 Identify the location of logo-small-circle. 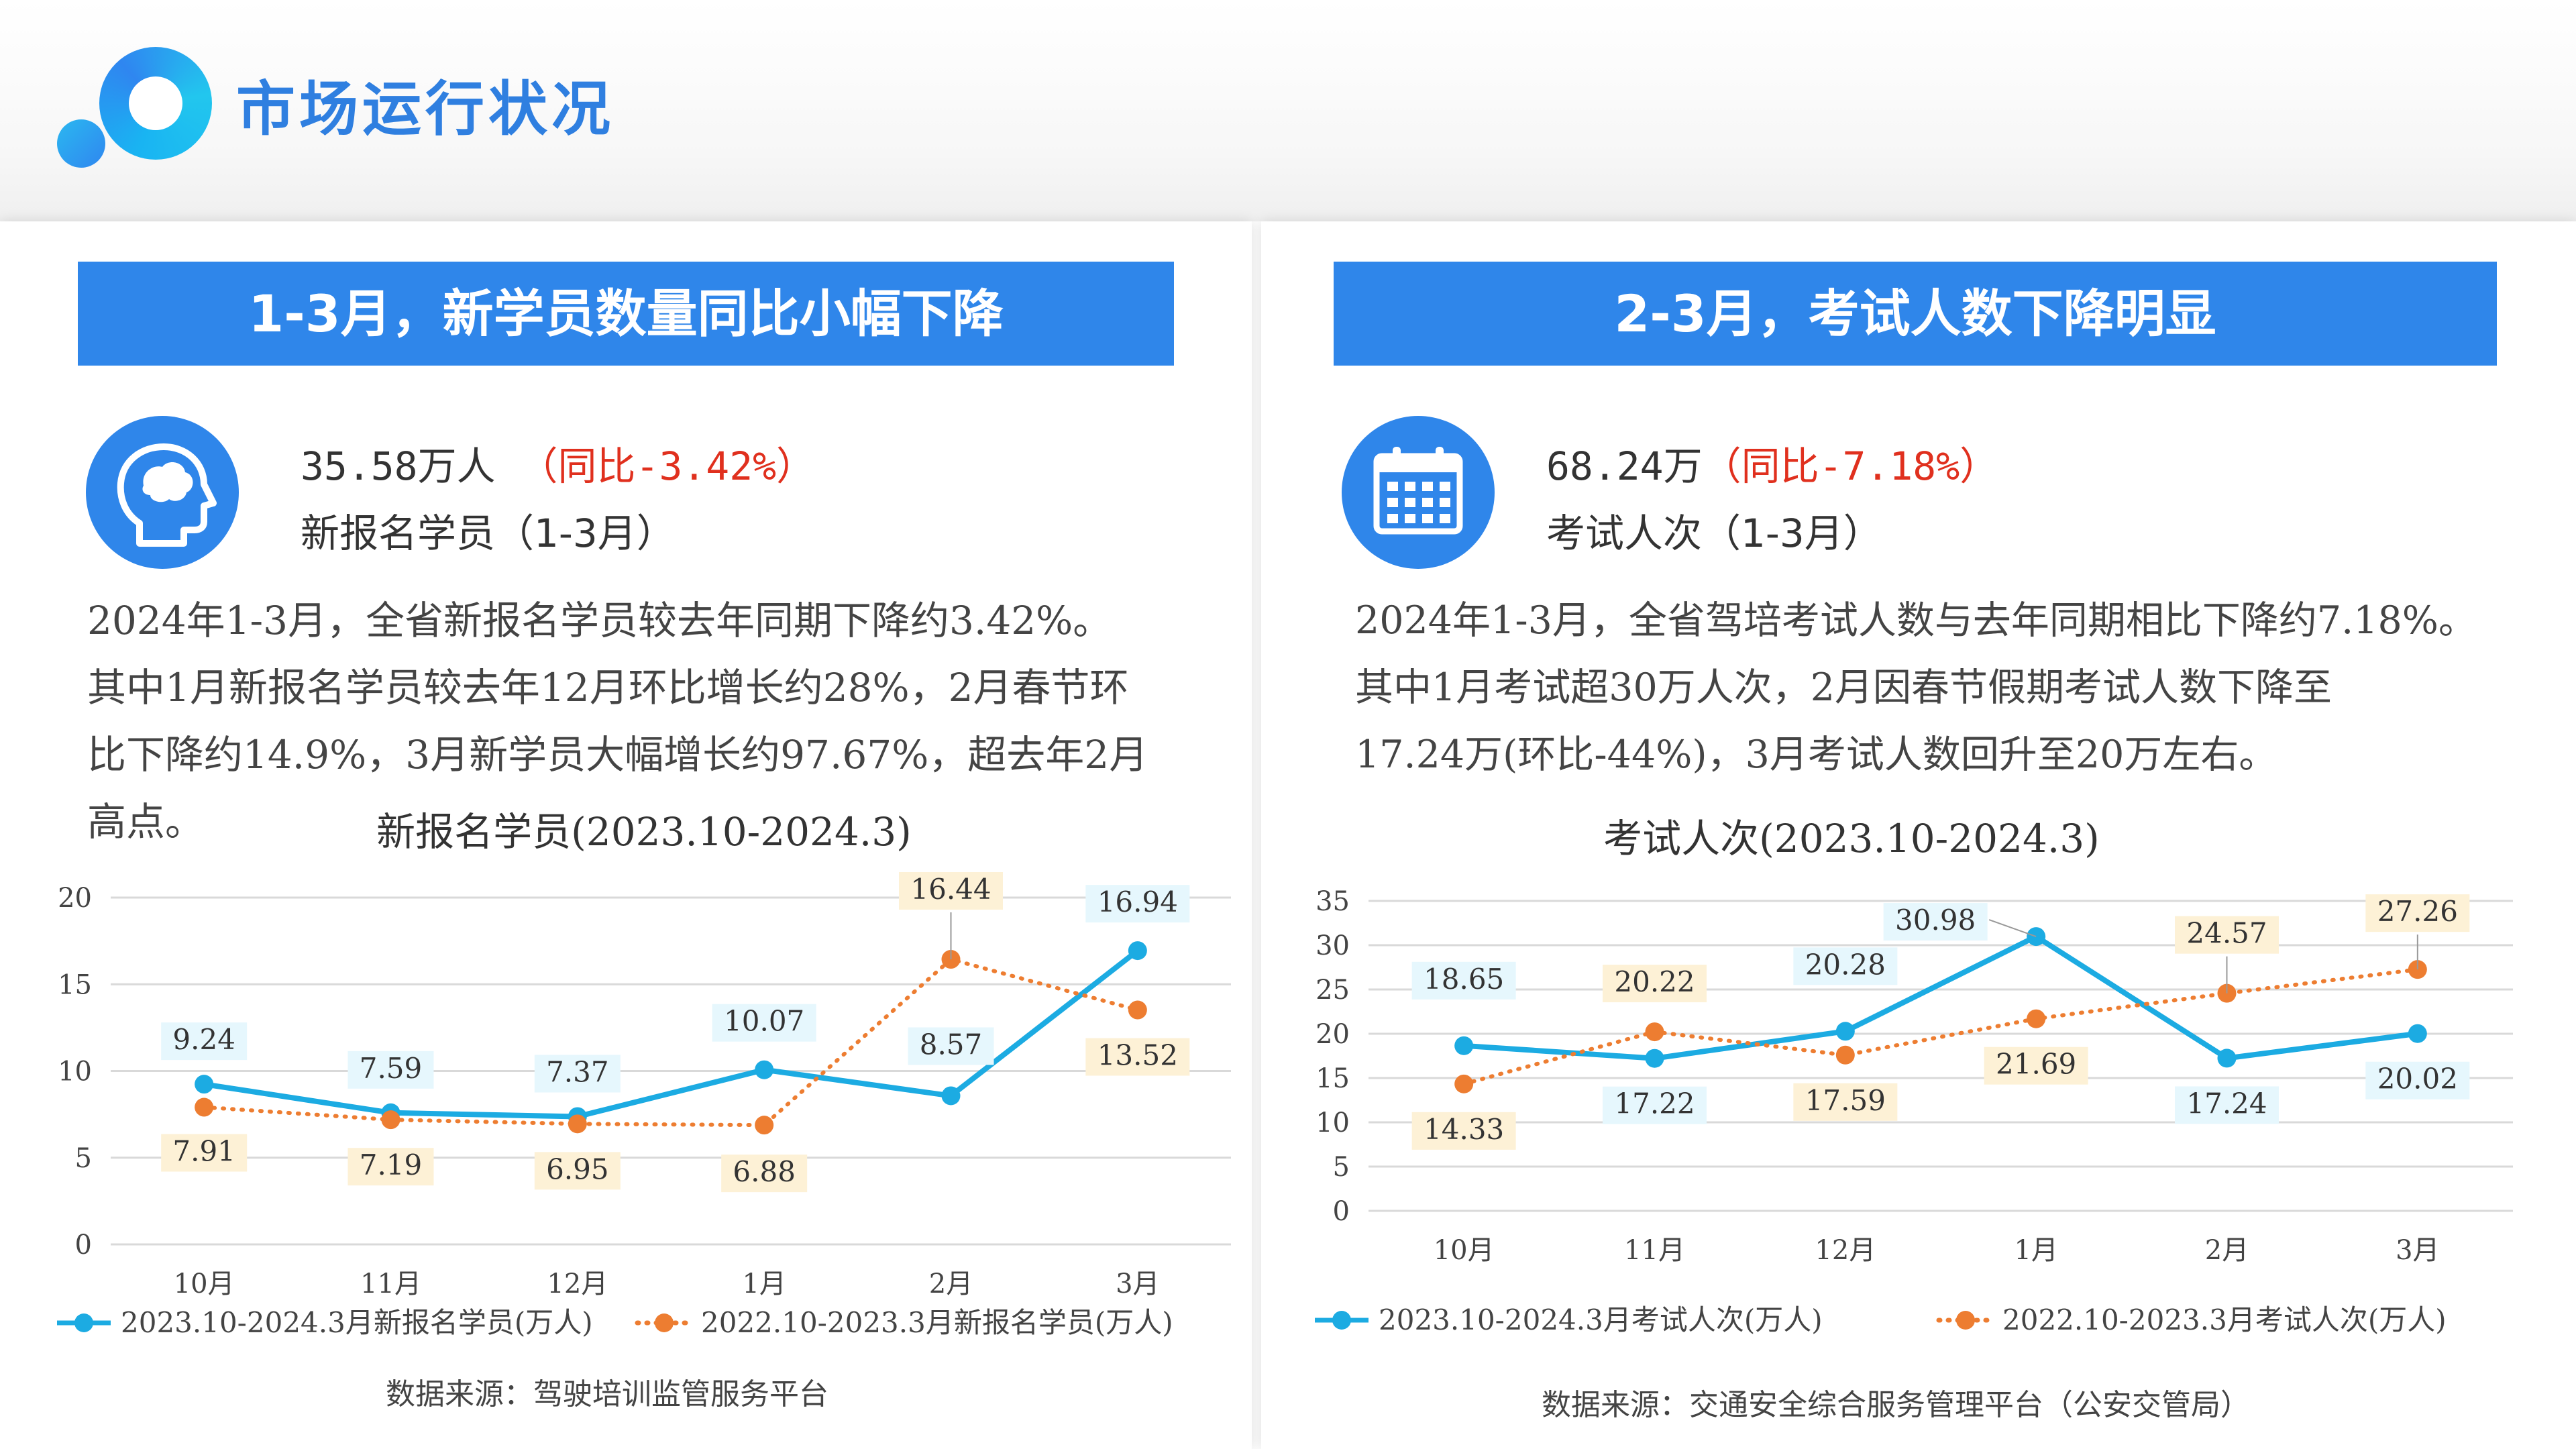
(81, 143).